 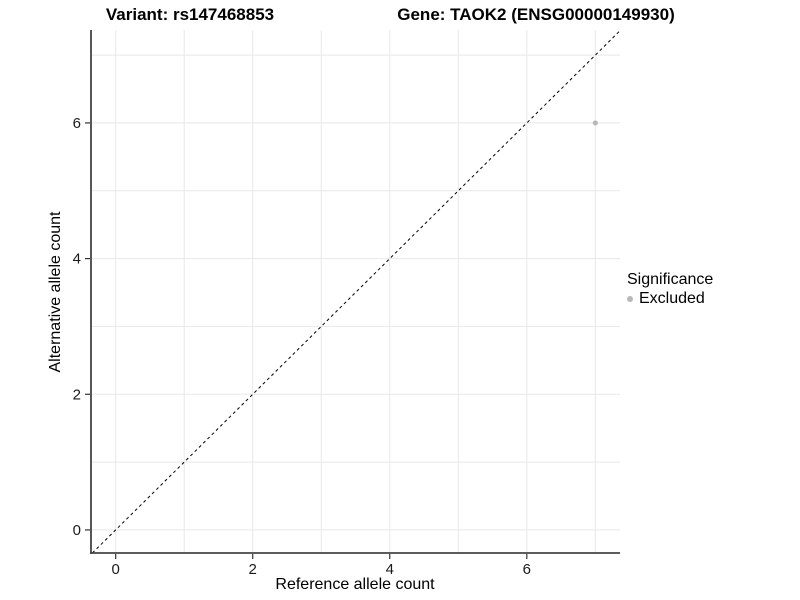 What do you see at coordinates (536, 14) in the screenshot?
I see `plot-title-gene: Gene: TAOK2 (ENSG00000149930)` at bounding box center [536, 14].